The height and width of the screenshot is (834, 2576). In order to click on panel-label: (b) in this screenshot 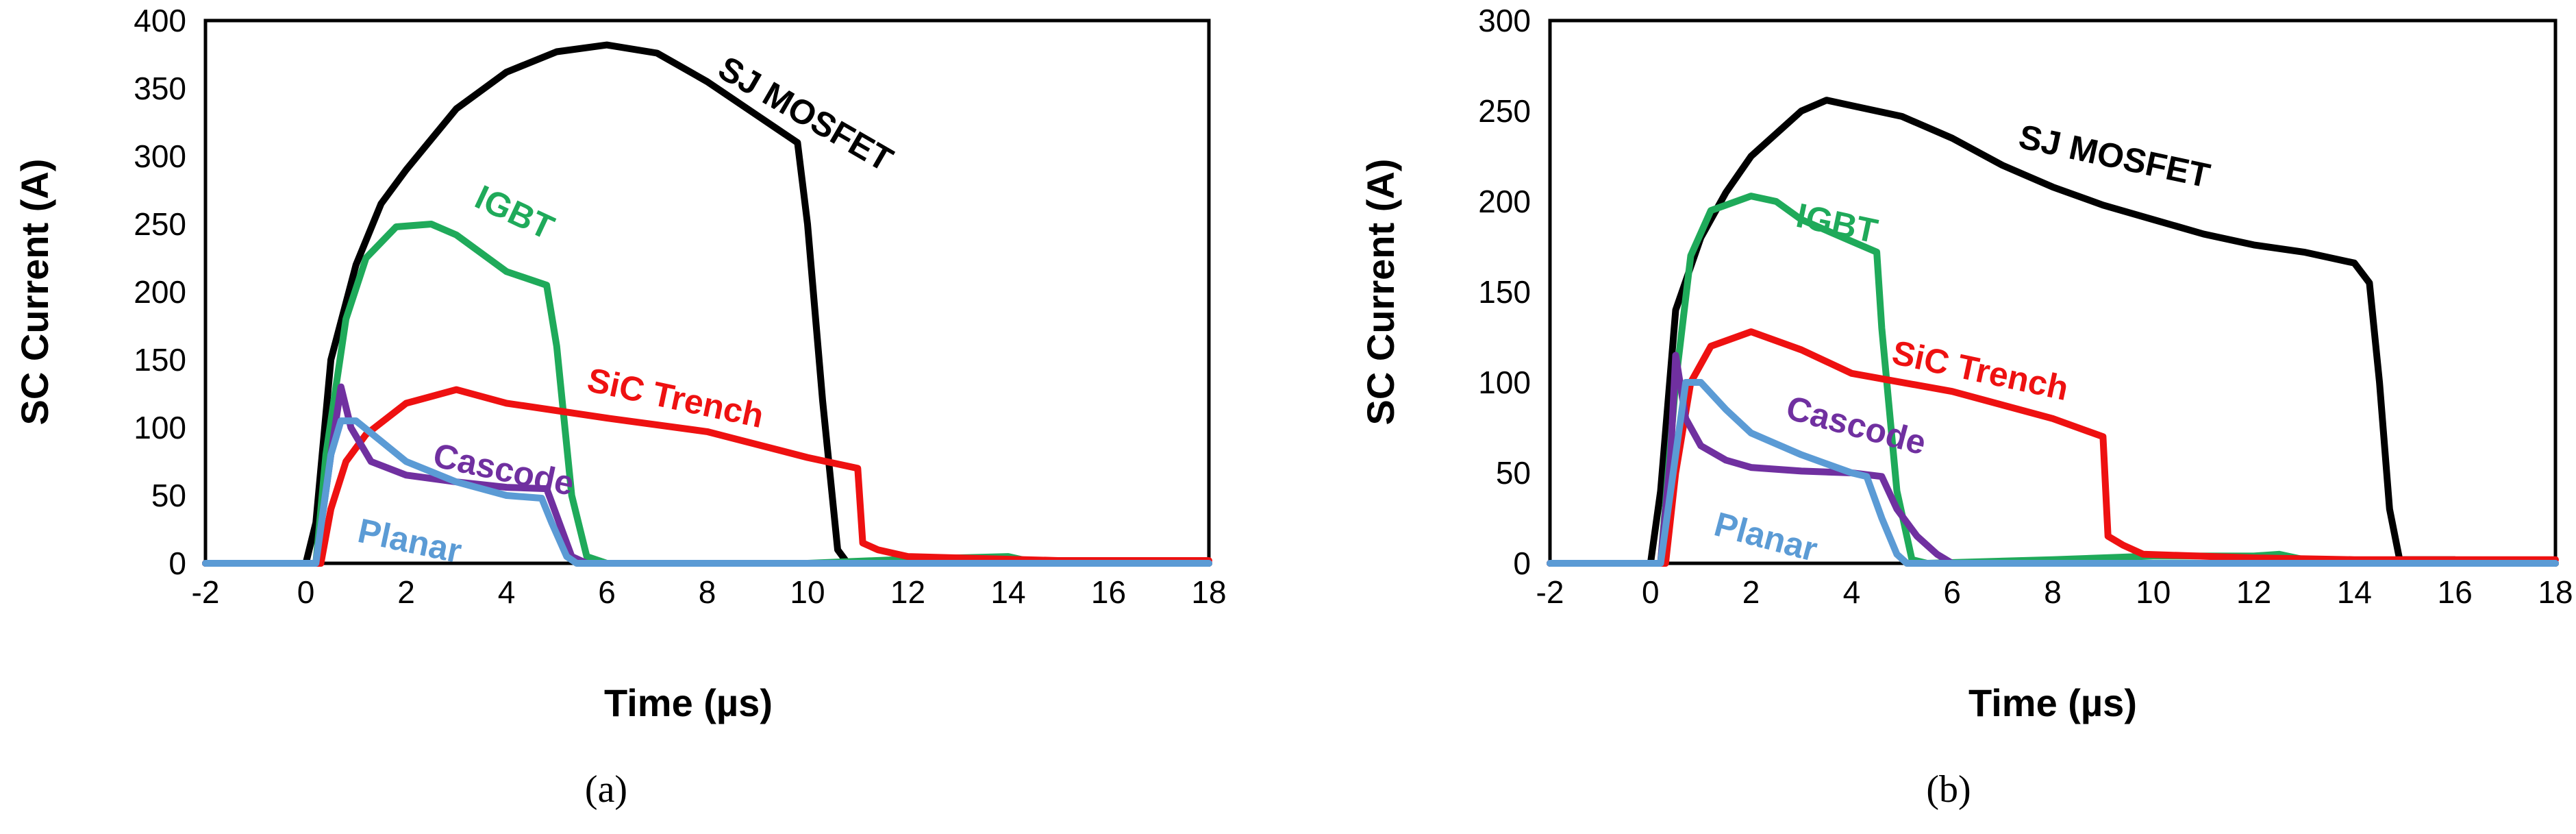, I will do `click(1948, 789)`.